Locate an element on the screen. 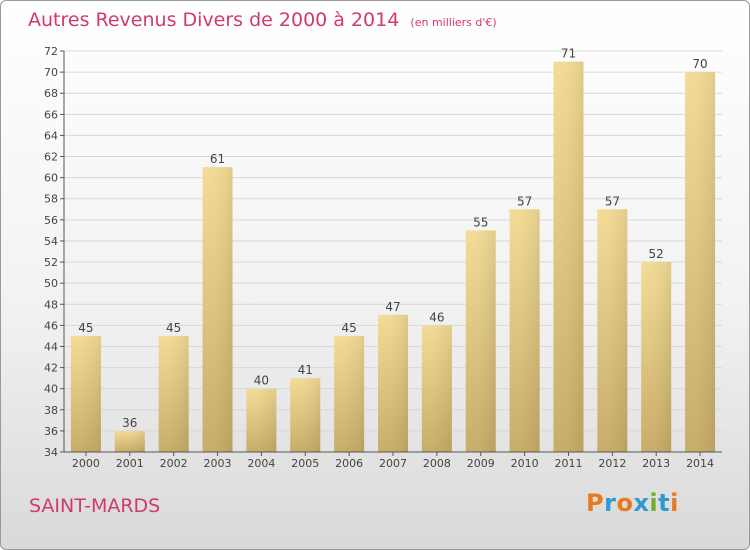 Image resolution: width=750 pixels, height=550 pixels. y-tick-label: 72 is located at coordinates (51, 51).